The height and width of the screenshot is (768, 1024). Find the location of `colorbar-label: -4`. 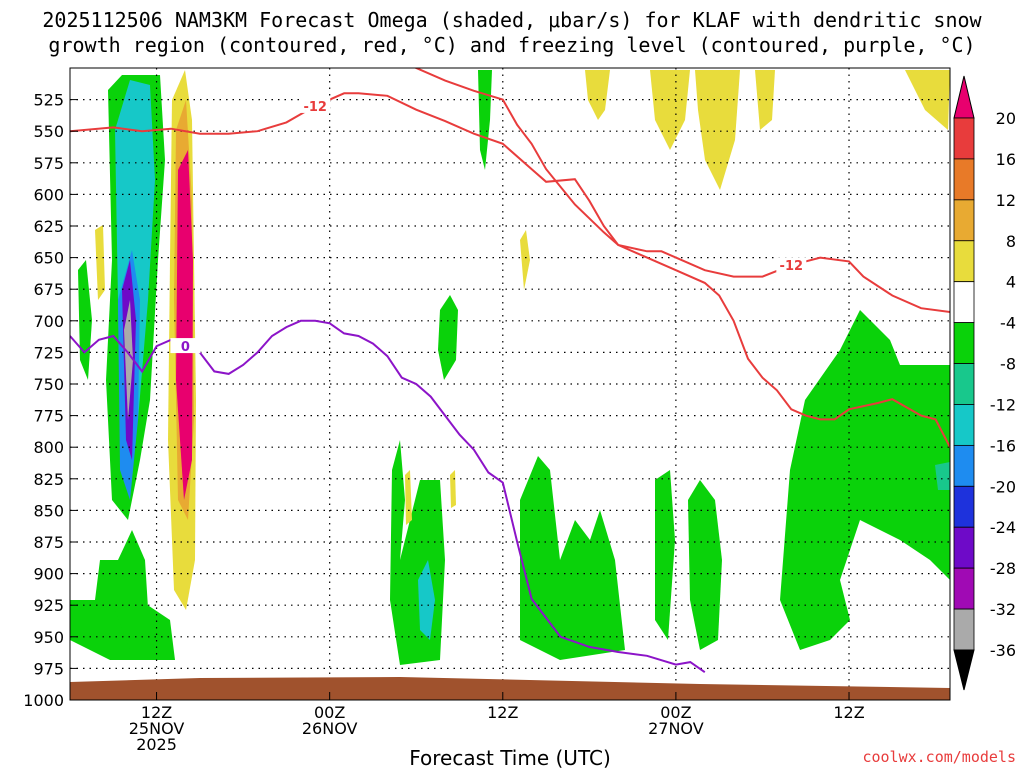

colorbar-label: -4 is located at coordinates (1008, 323).